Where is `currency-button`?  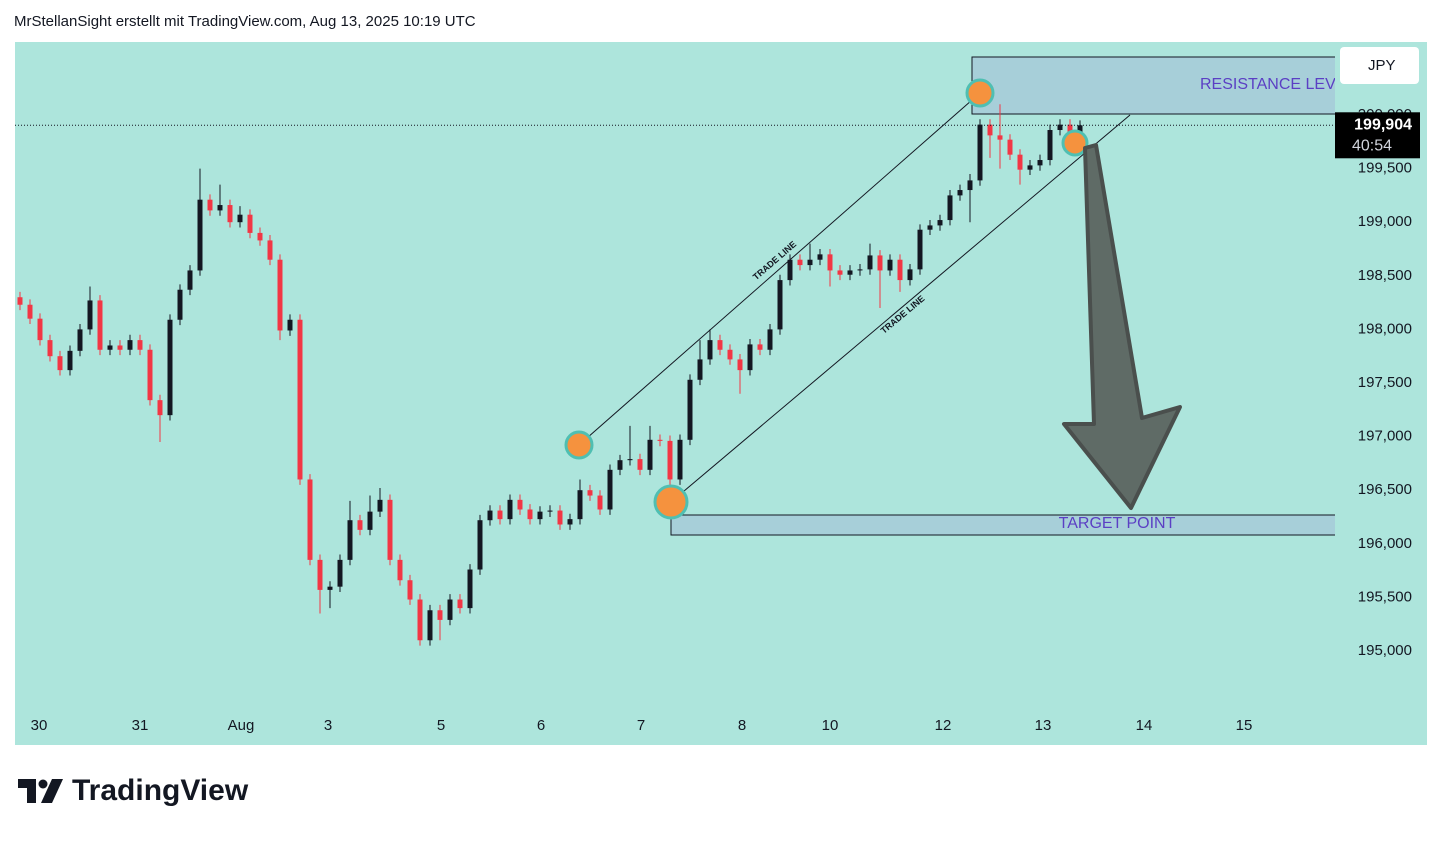 currency-button is located at coordinates (1379, 65).